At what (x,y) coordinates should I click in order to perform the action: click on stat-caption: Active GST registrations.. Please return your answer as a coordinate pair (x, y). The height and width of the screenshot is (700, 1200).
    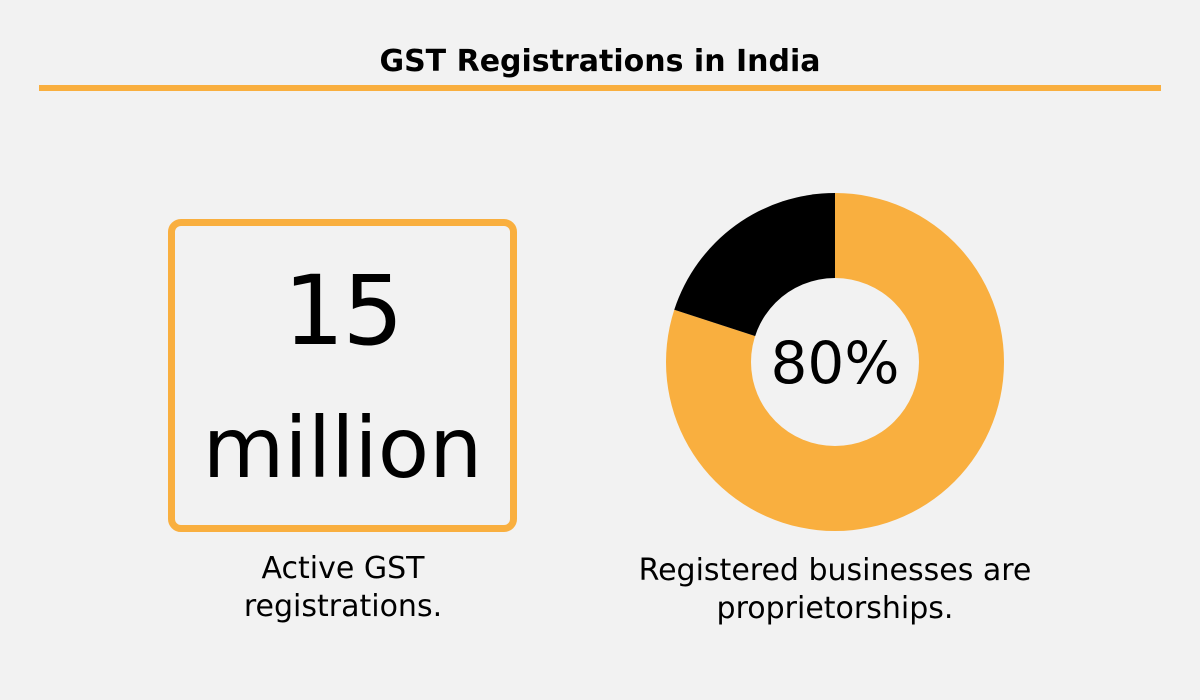
    Looking at the image, I should click on (343, 588).